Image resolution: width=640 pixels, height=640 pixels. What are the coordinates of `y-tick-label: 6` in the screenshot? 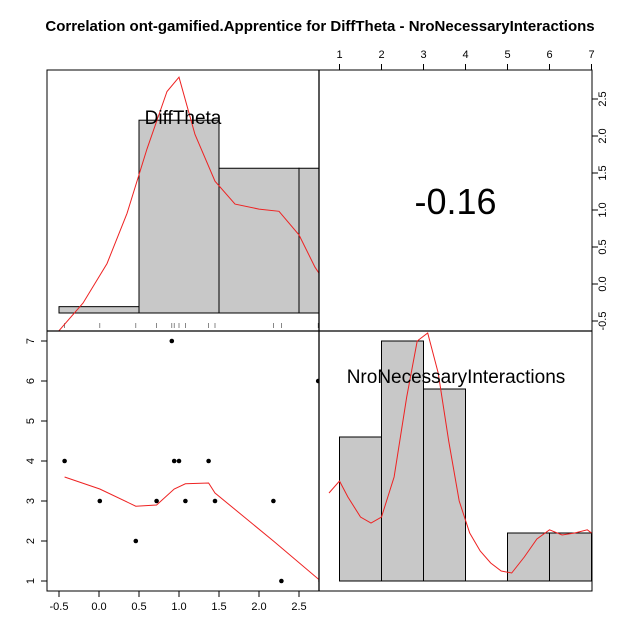 It's located at (31, 381).